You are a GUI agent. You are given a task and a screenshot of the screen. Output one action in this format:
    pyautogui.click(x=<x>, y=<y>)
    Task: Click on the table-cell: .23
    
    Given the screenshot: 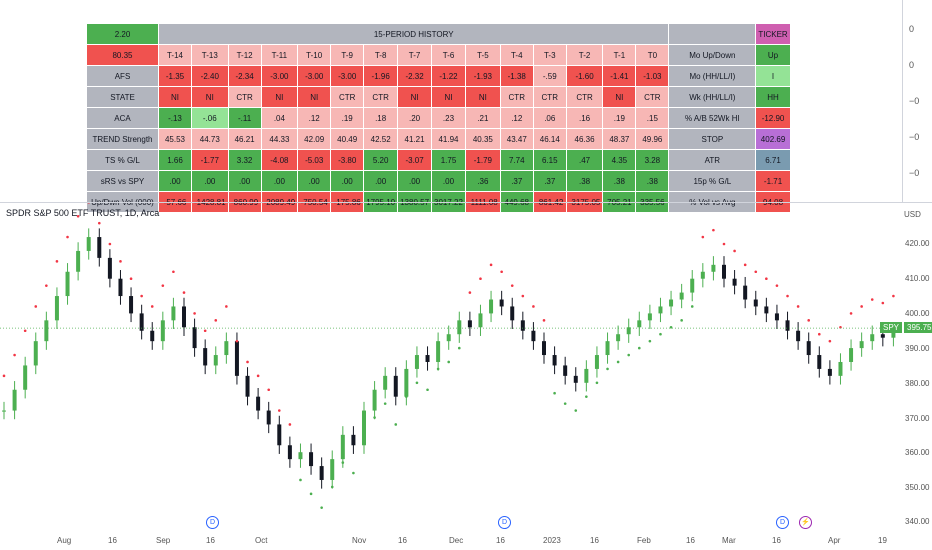 What is the action you would take?
    pyautogui.click(x=448, y=118)
    